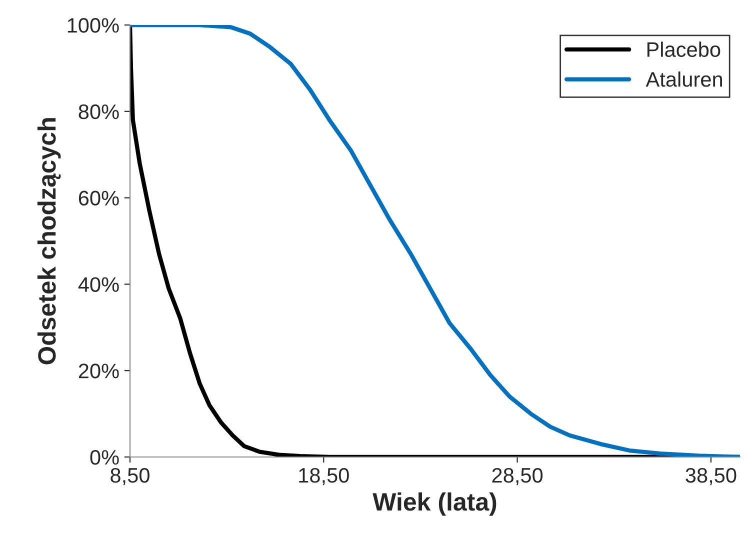  I want to click on x-axis-title: Wiek (lata), so click(434, 504).